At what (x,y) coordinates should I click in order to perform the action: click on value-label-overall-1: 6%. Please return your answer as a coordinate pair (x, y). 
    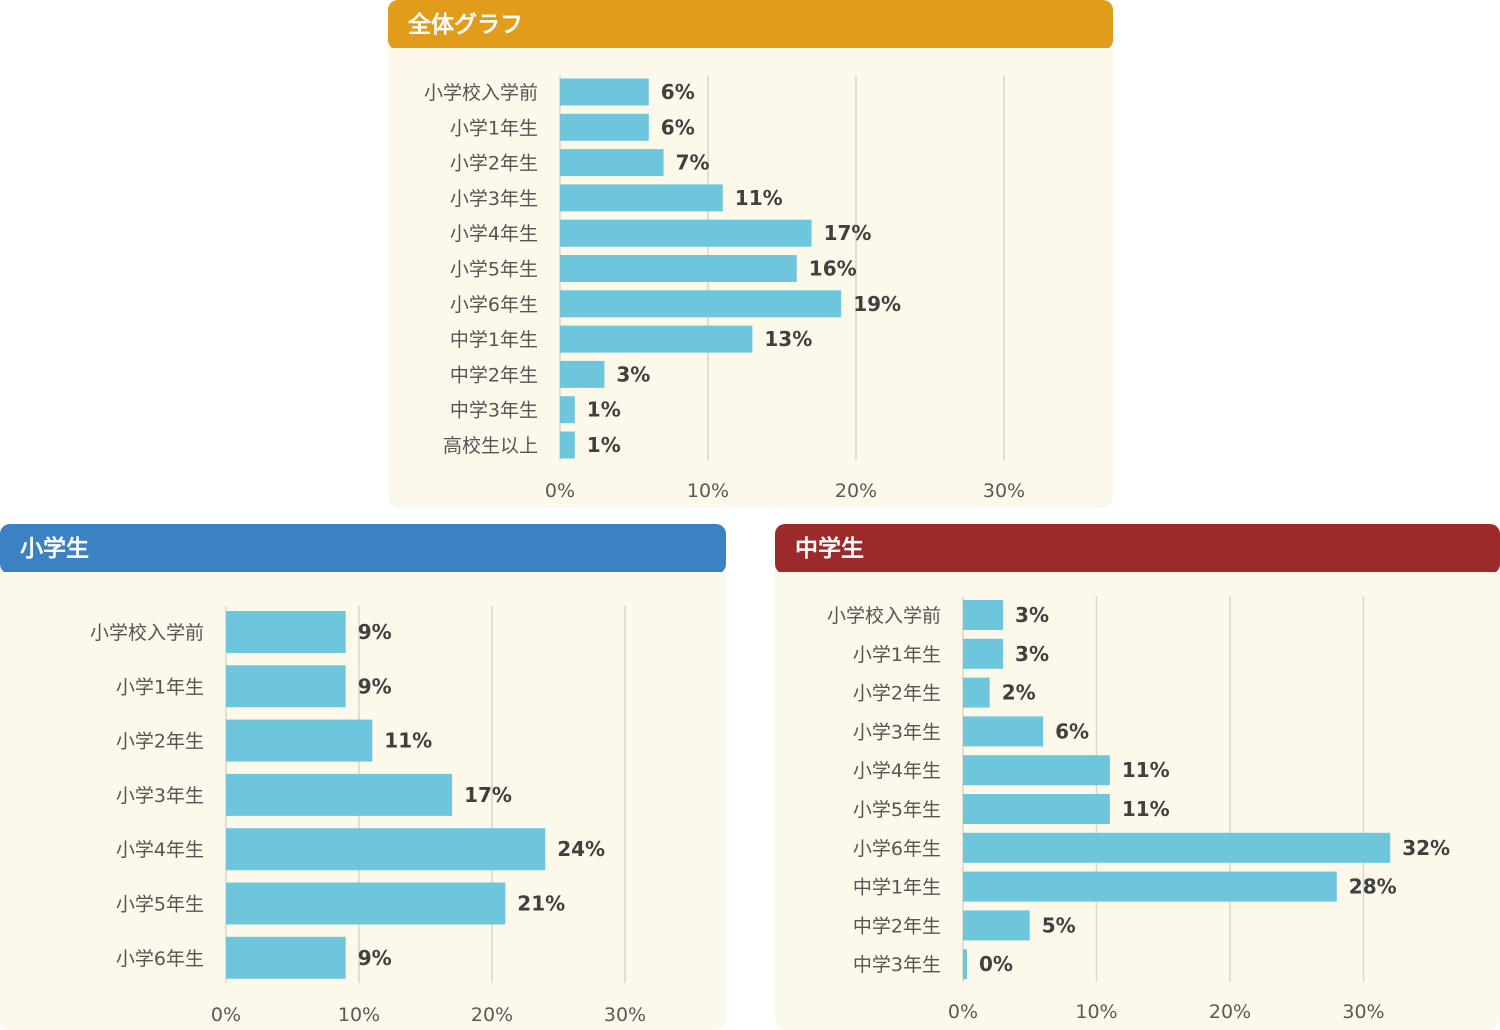
    Looking at the image, I should click on (678, 127).